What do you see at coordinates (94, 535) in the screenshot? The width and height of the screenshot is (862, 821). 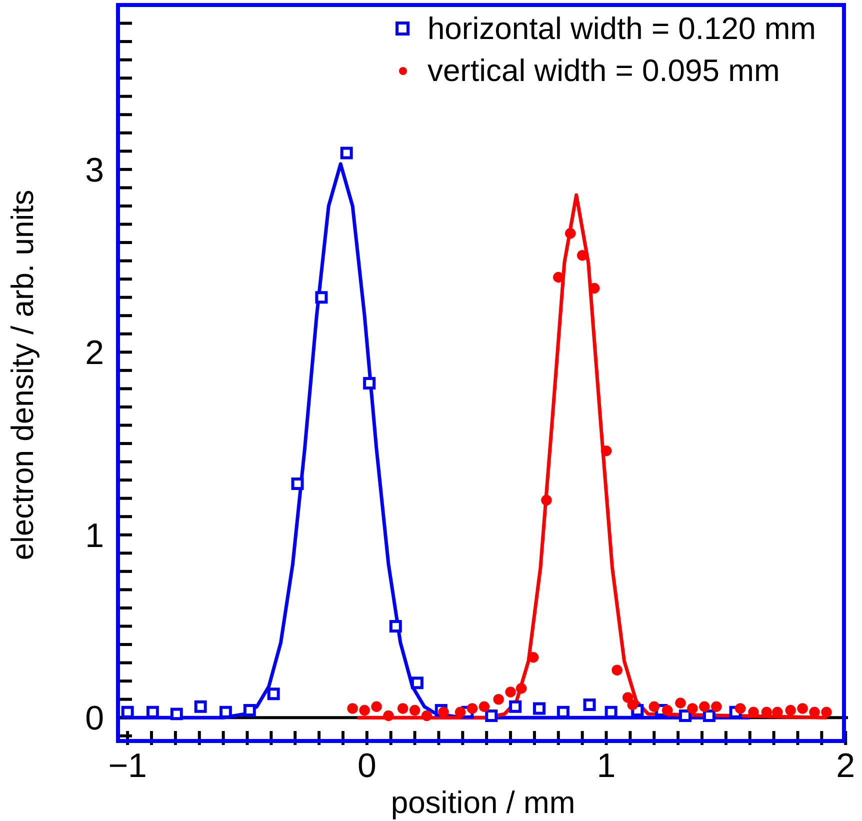 I see `y-tick-label: 1` at bounding box center [94, 535].